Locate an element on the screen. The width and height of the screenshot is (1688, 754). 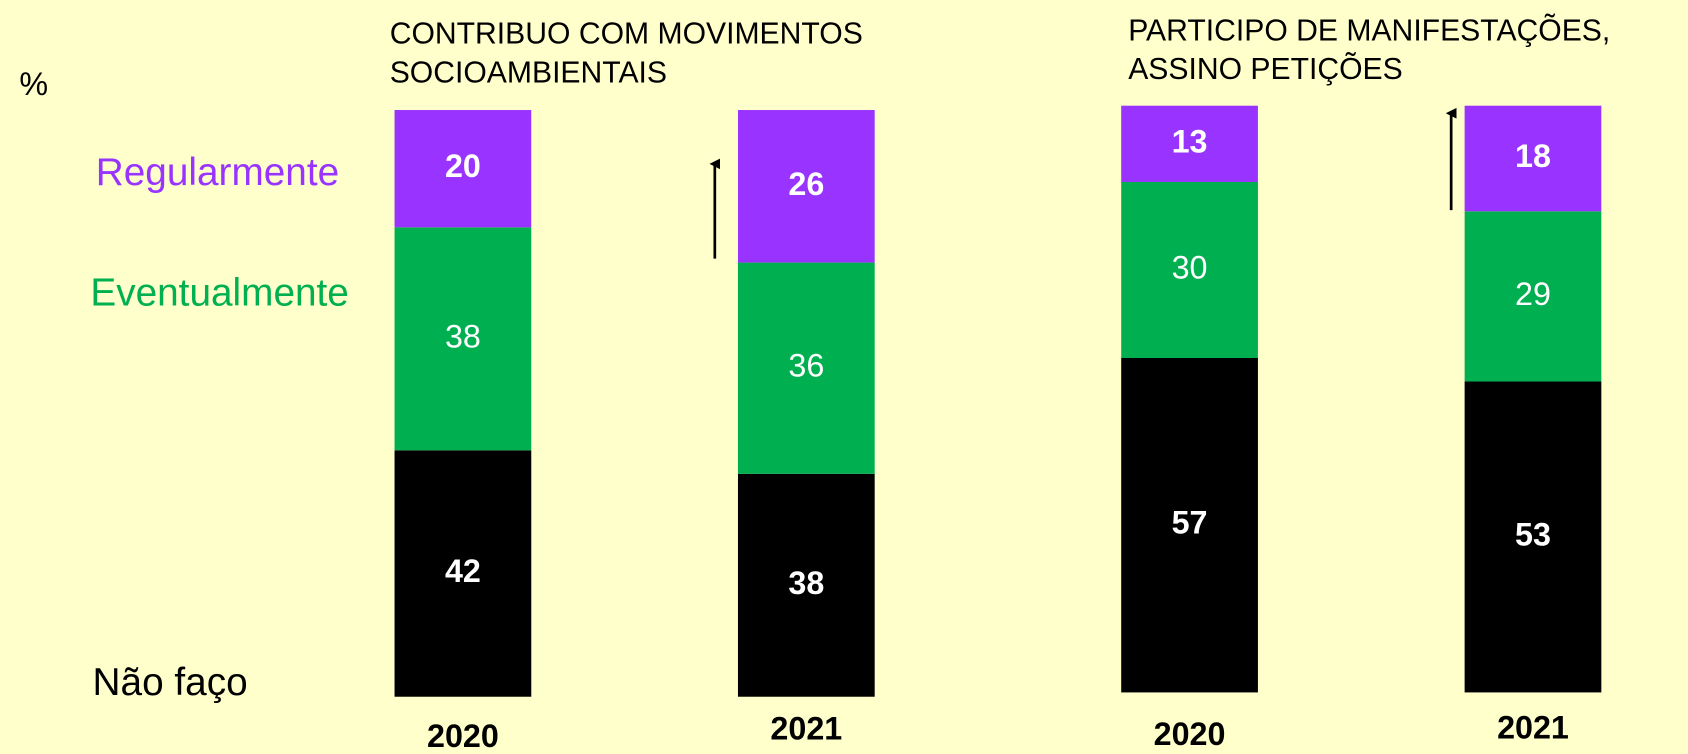
legend-label: Regularmente is located at coordinates (217, 172).